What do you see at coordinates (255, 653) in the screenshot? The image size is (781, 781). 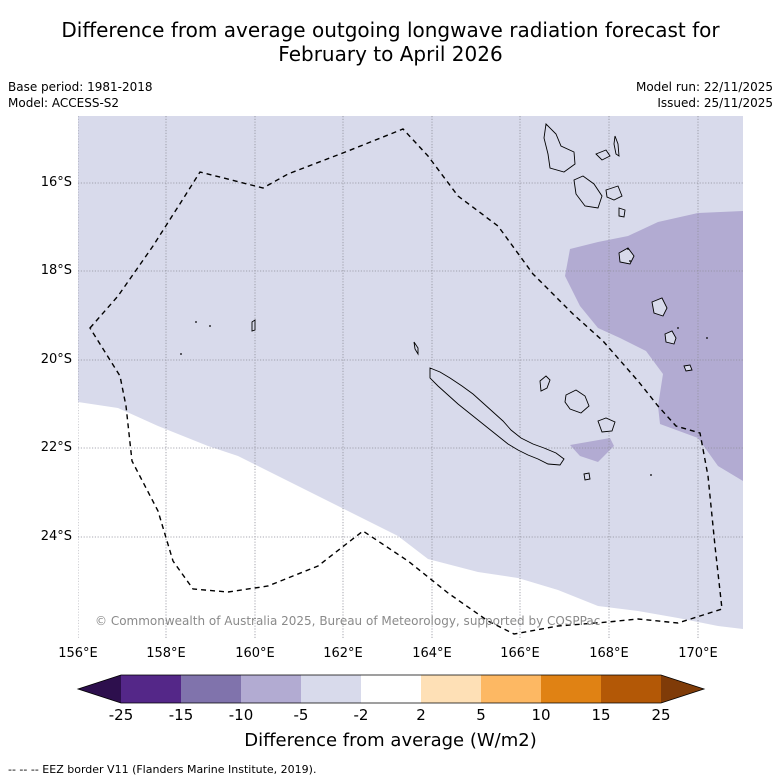 I see `lon-label-160e: 160°E` at bounding box center [255, 653].